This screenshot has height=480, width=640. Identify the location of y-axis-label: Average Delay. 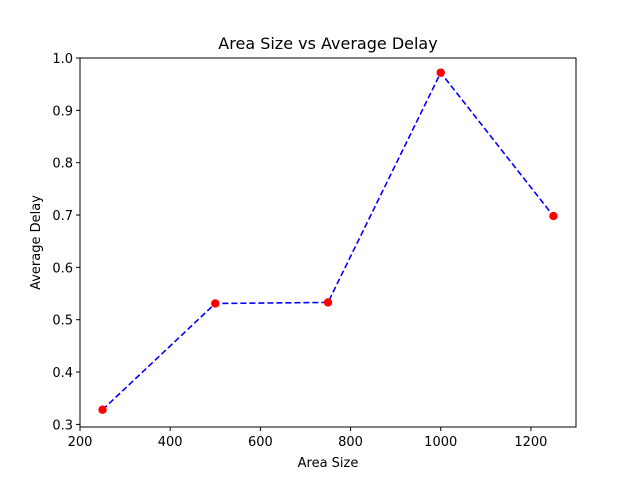
(36, 242).